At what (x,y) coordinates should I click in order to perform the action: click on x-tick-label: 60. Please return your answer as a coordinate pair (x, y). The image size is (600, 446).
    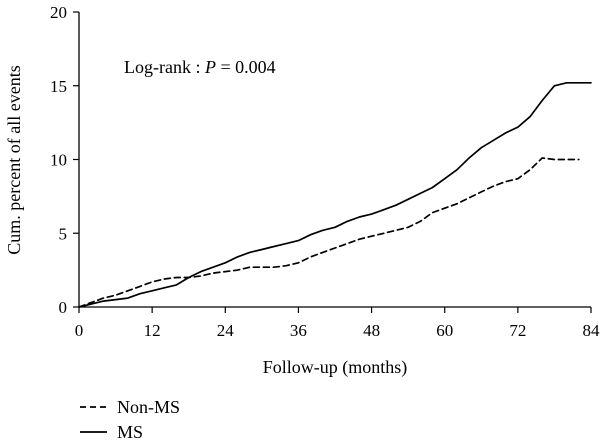
    Looking at the image, I should click on (444, 330).